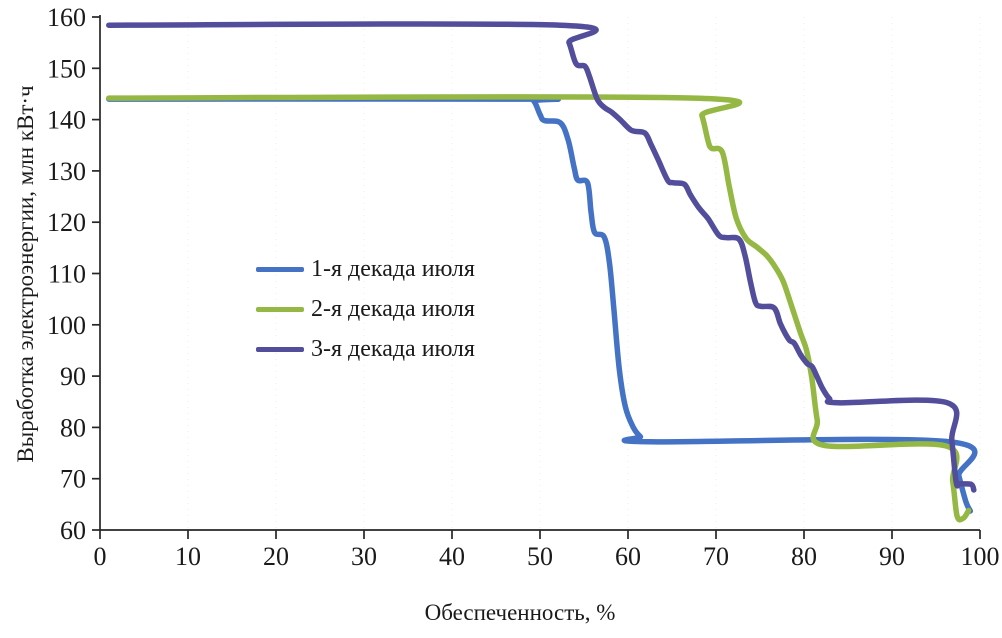  I want to click on y-axis-title: Выработка электроэнергии, млн кВт·ч, so click(25, 274).